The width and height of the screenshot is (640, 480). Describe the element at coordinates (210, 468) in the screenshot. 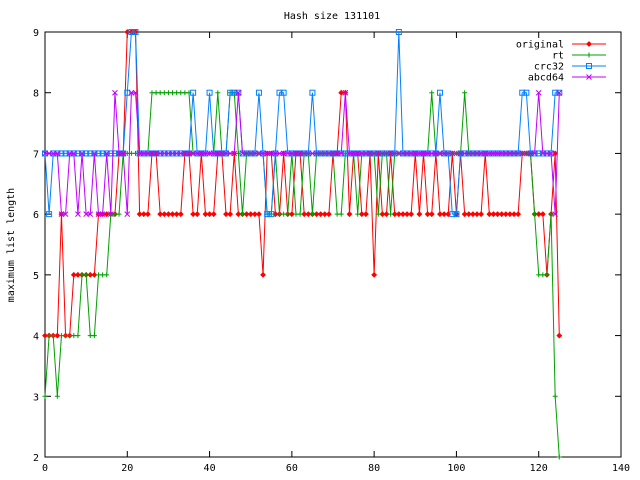

I see `x-tick-label: 40` at that location.